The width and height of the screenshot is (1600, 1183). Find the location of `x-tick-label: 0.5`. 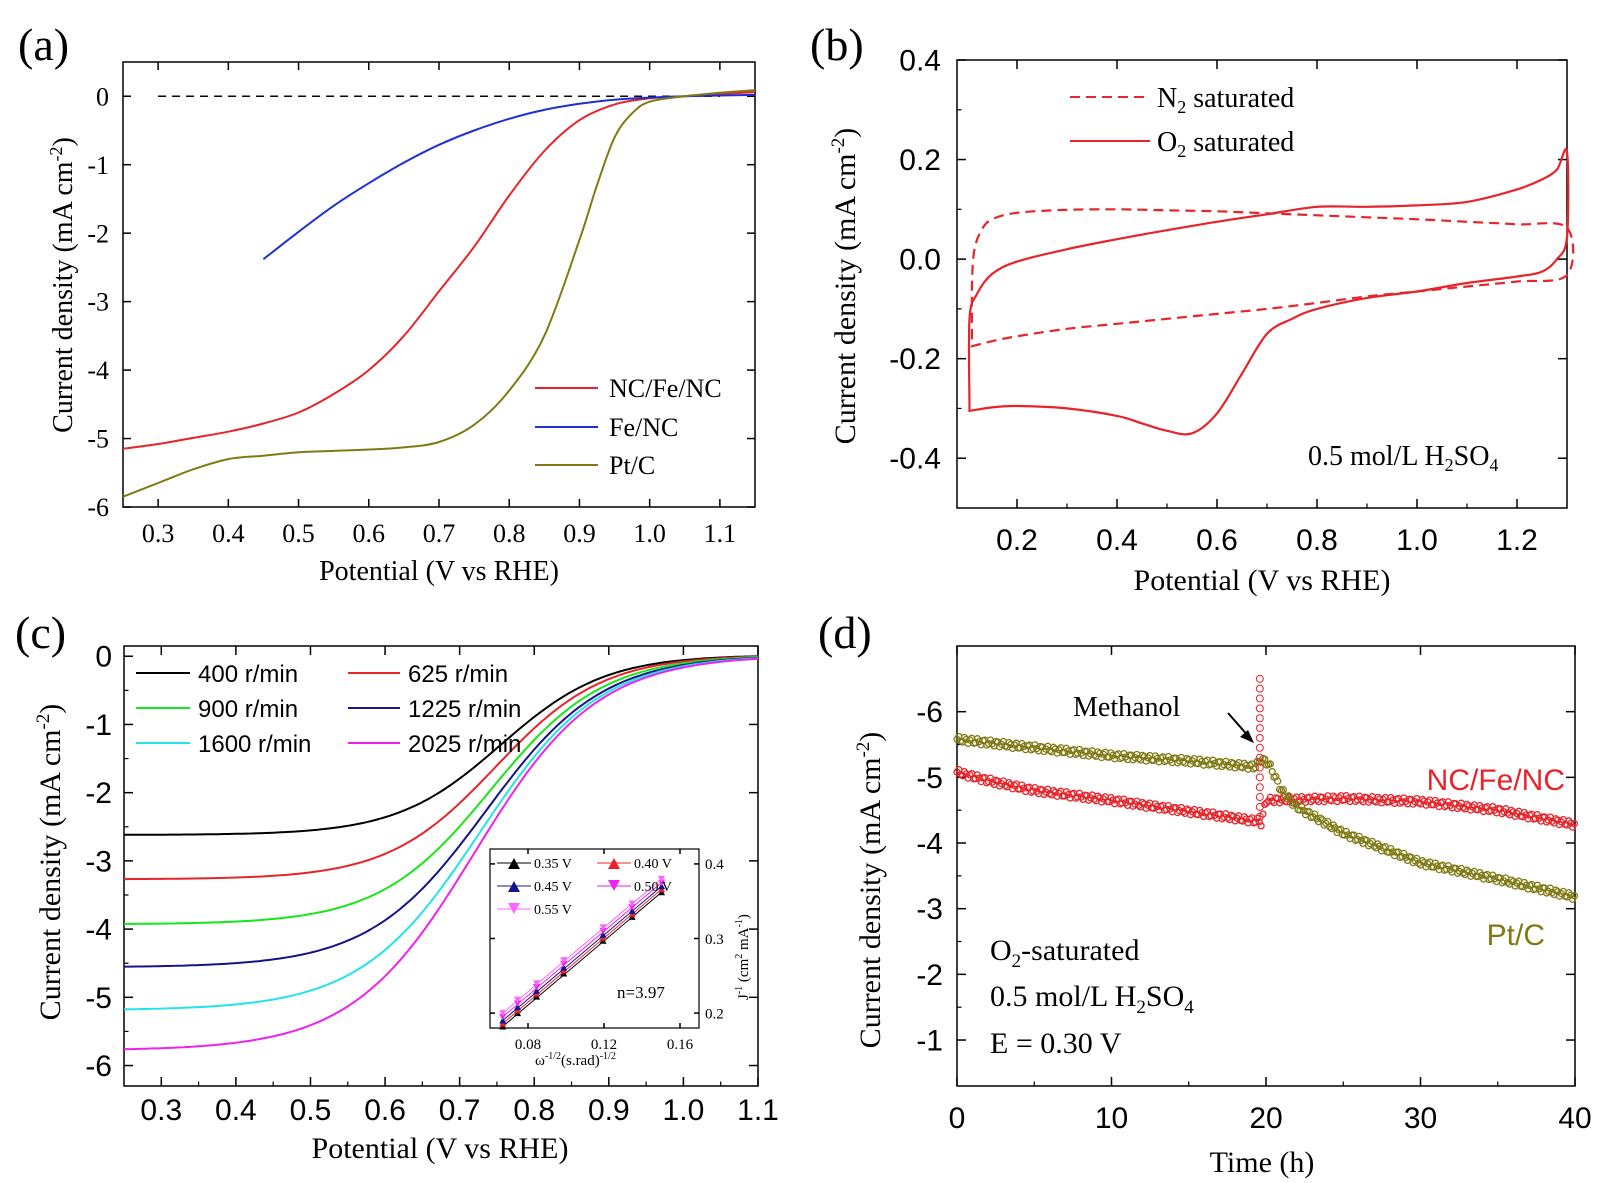

x-tick-label: 0.5 is located at coordinates (311, 1110).